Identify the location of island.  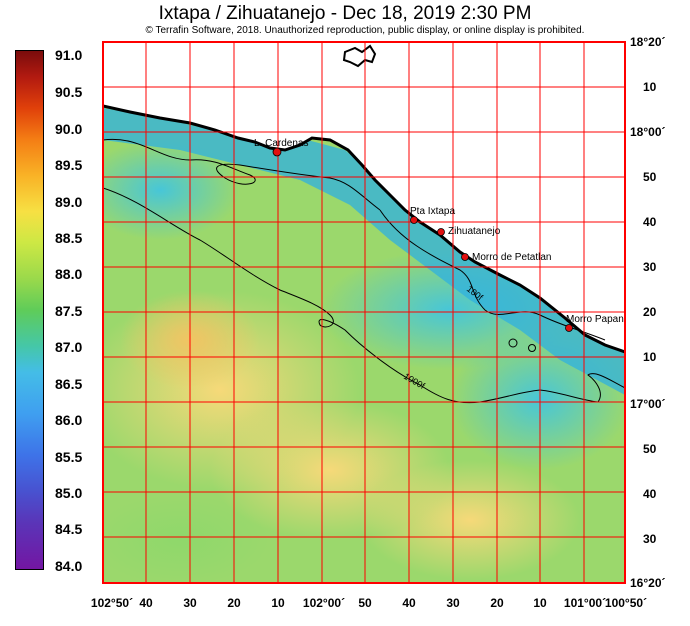
(359, 56).